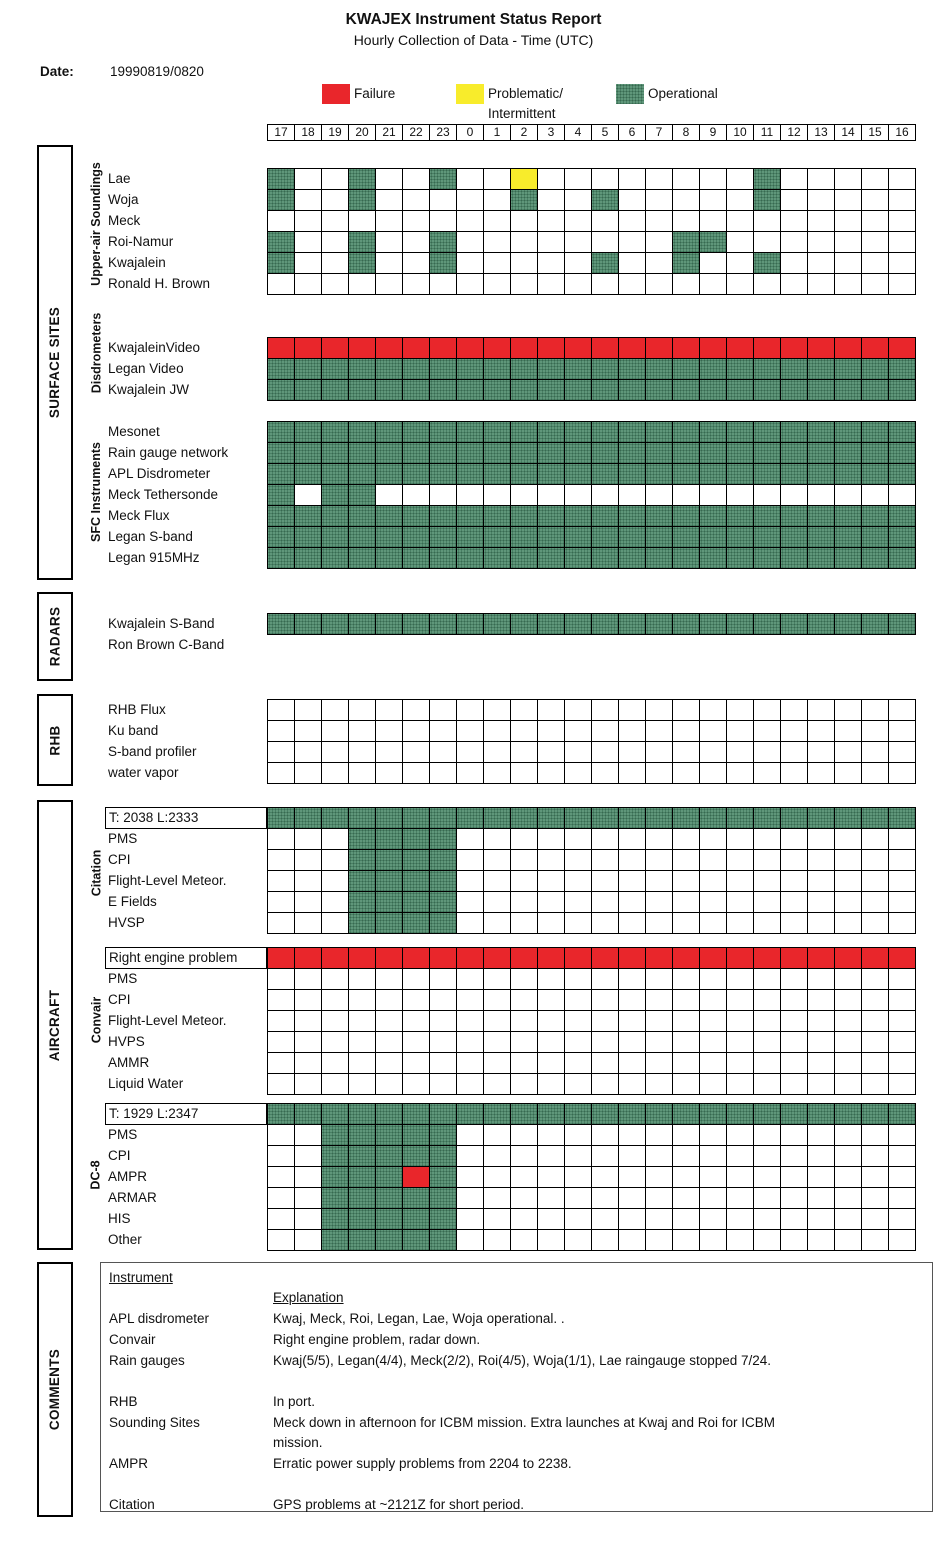 The width and height of the screenshot is (947, 1541). I want to click on row-label: Legan S-band, so click(150, 536).